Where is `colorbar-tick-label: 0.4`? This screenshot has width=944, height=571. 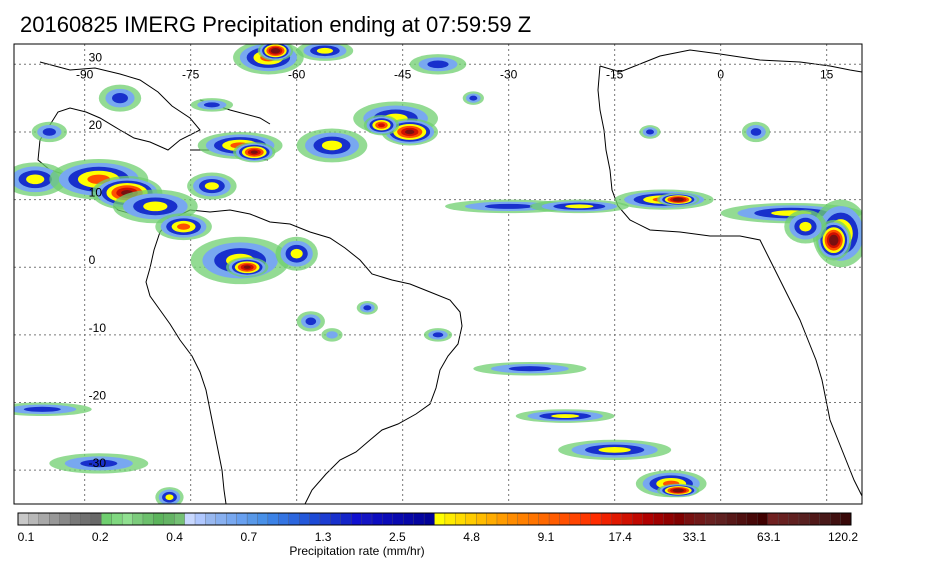 colorbar-tick-label: 0.4 is located at coordinates (174, 537).